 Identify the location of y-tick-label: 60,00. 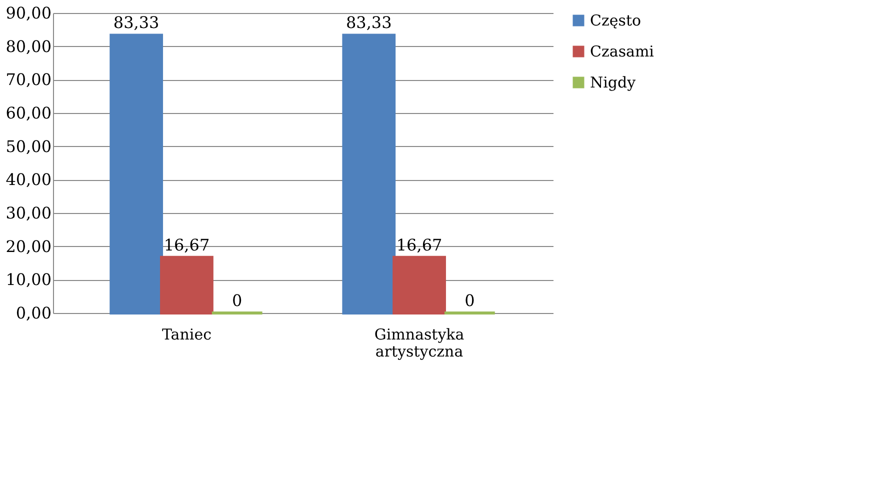
(29, 113).